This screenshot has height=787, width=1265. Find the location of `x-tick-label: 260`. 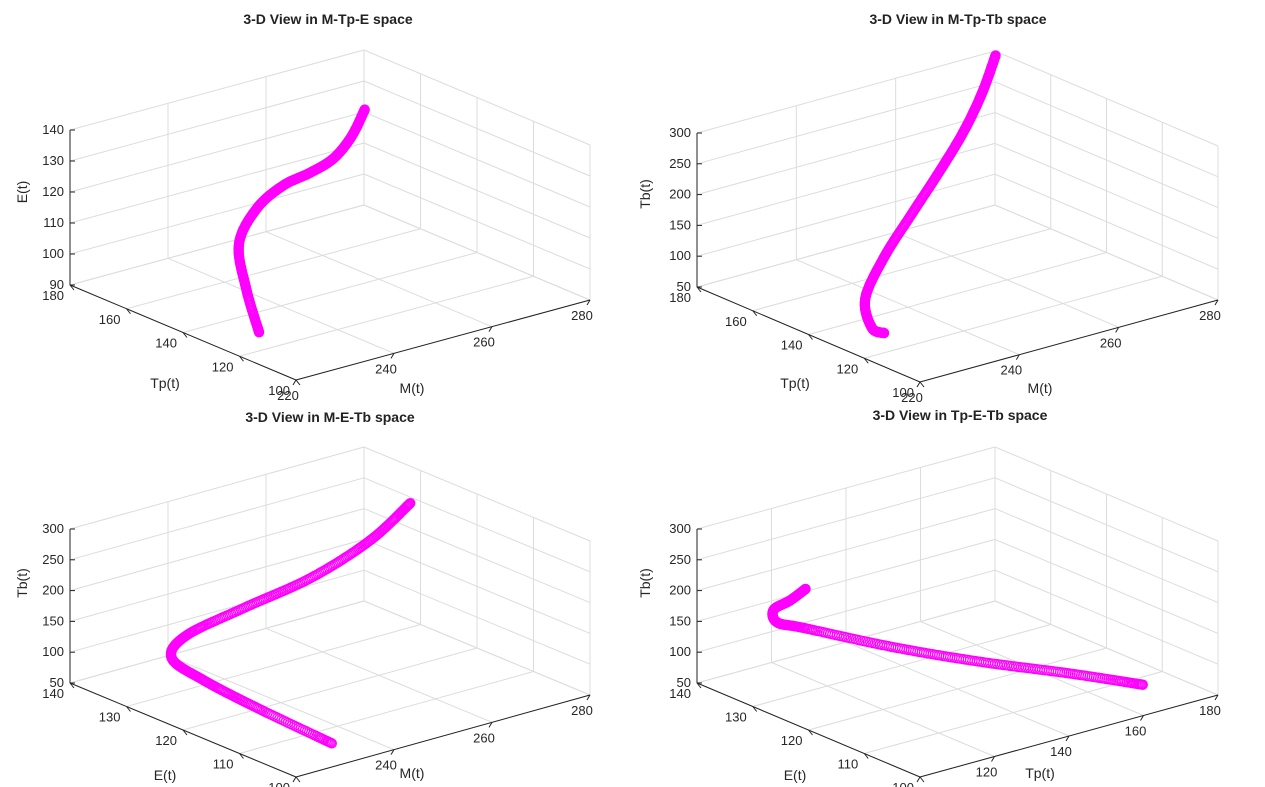

x-tick-label: 260 is located at coordinates (484, 737).